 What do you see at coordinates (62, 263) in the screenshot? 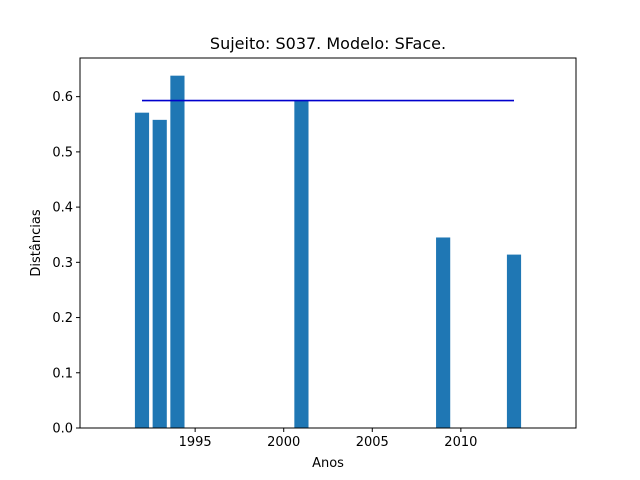
I see `y-tick-label: 0.3` at bounding box center [62, 263].